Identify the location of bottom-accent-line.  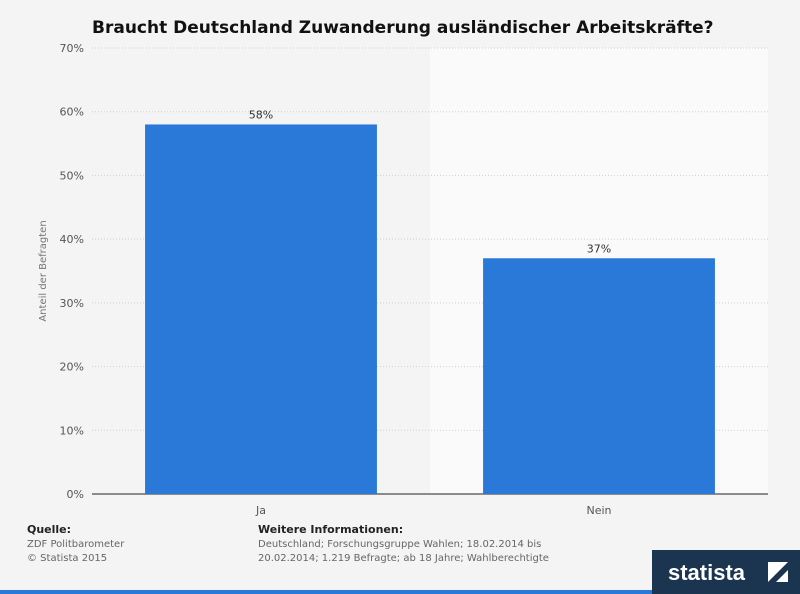
(400, 592).